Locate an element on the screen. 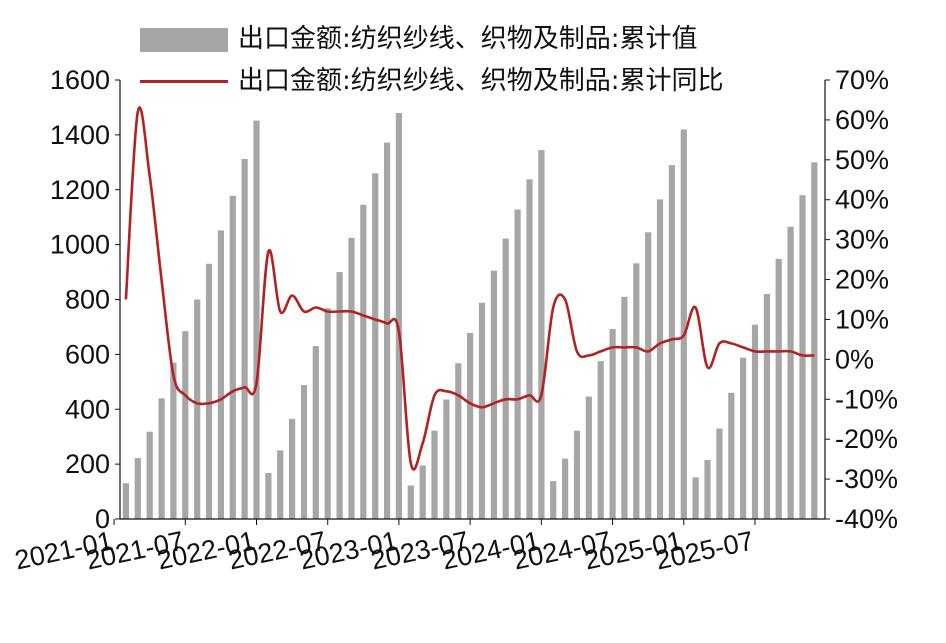 The width and height of the screenshot is (946, 643). left-tick-label: 1000 is located at coordinates (80, 245).